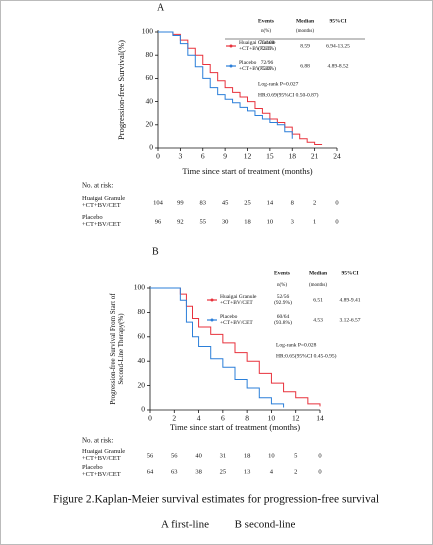 This screenshot has width=433, height=545. What do you see at coordinates (150, 124) in the screenshot?
I see `y-tick-label: 20` at bounding box center [150, 124].